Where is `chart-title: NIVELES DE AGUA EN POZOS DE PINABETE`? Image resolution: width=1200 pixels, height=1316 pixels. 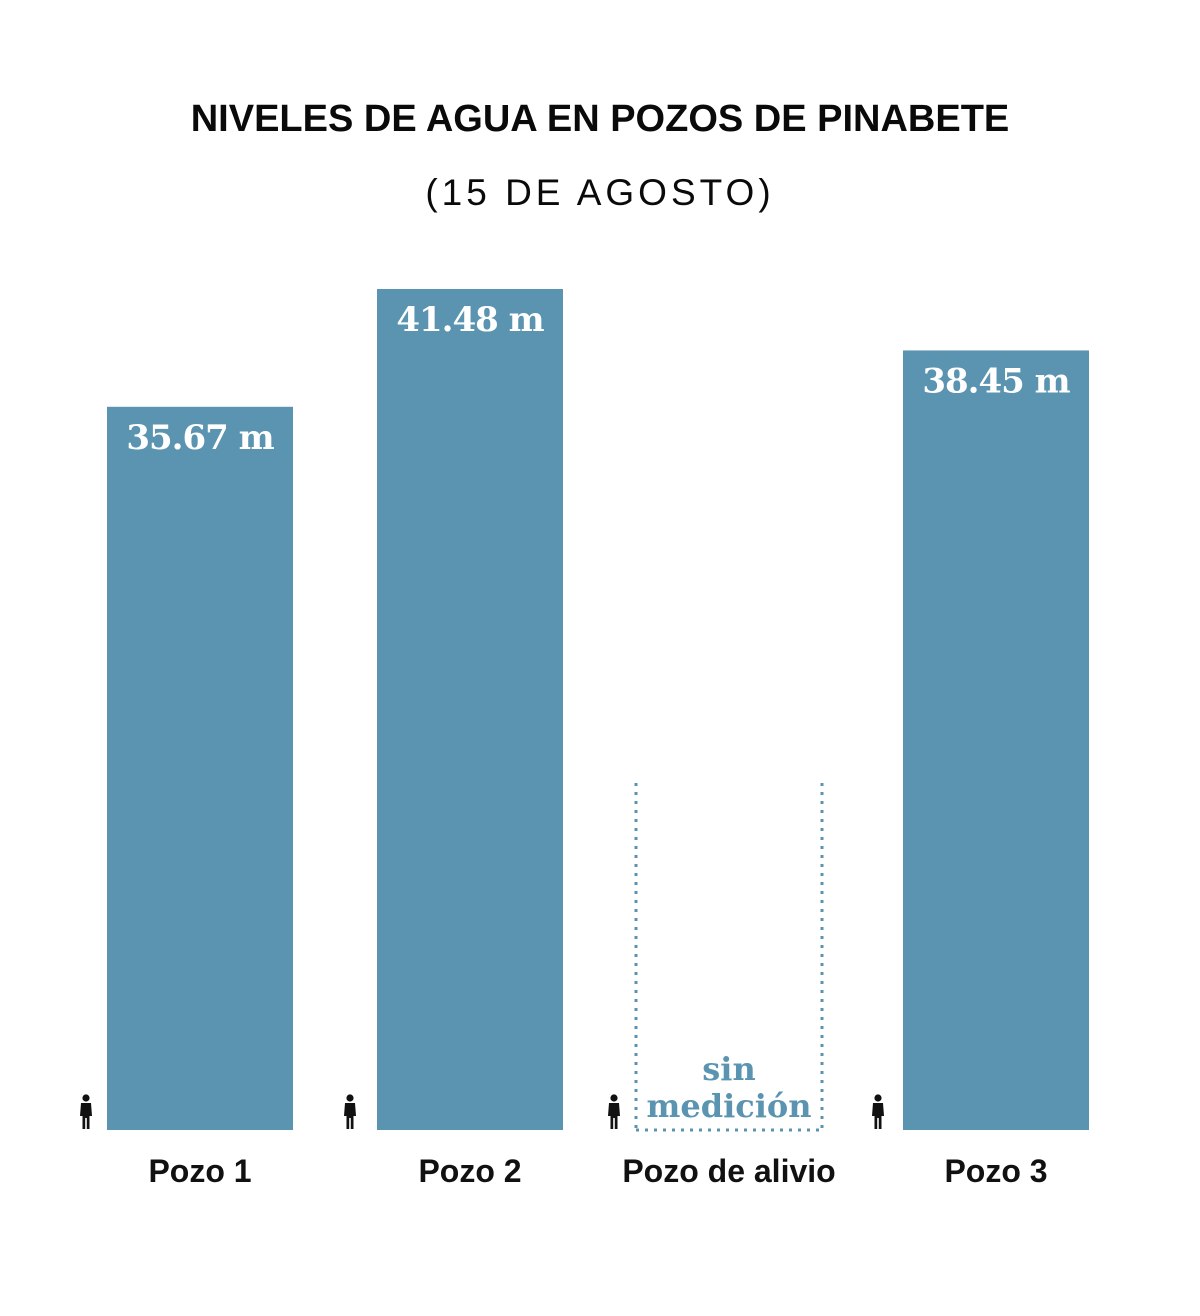 chart-title: NIVELES DE AGUA EN POZOS DE PINABETE is located at coordinates (600, 119).